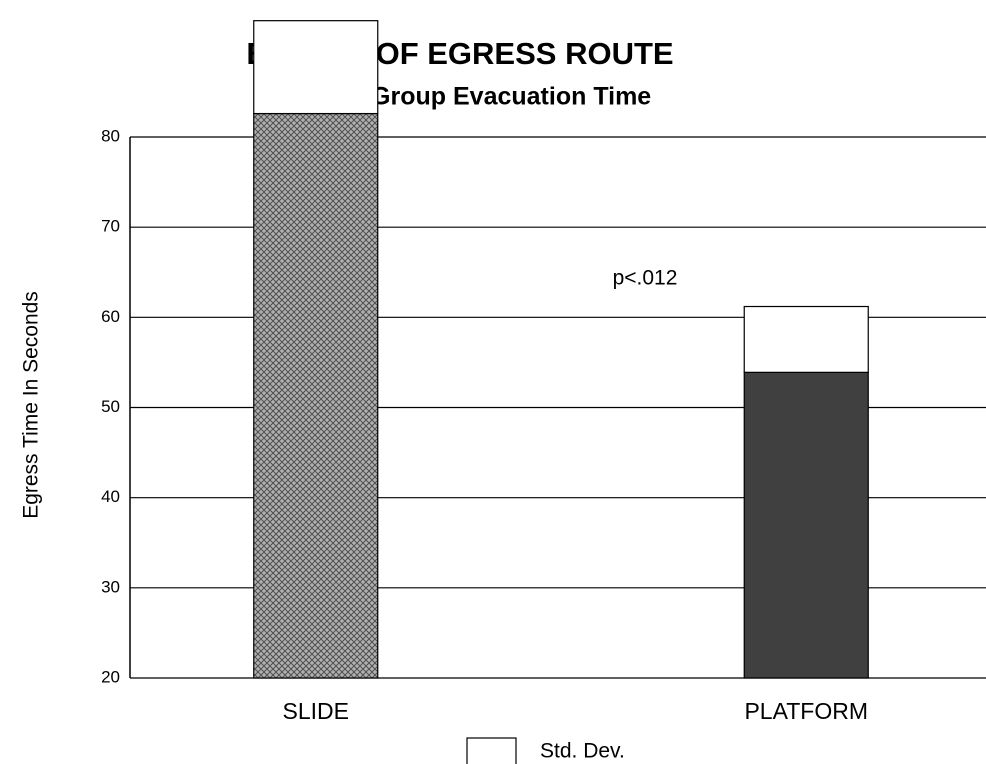 This screenshot has height=764, width=986. I want to click on y-tick-label: 40, so click(110, 496).